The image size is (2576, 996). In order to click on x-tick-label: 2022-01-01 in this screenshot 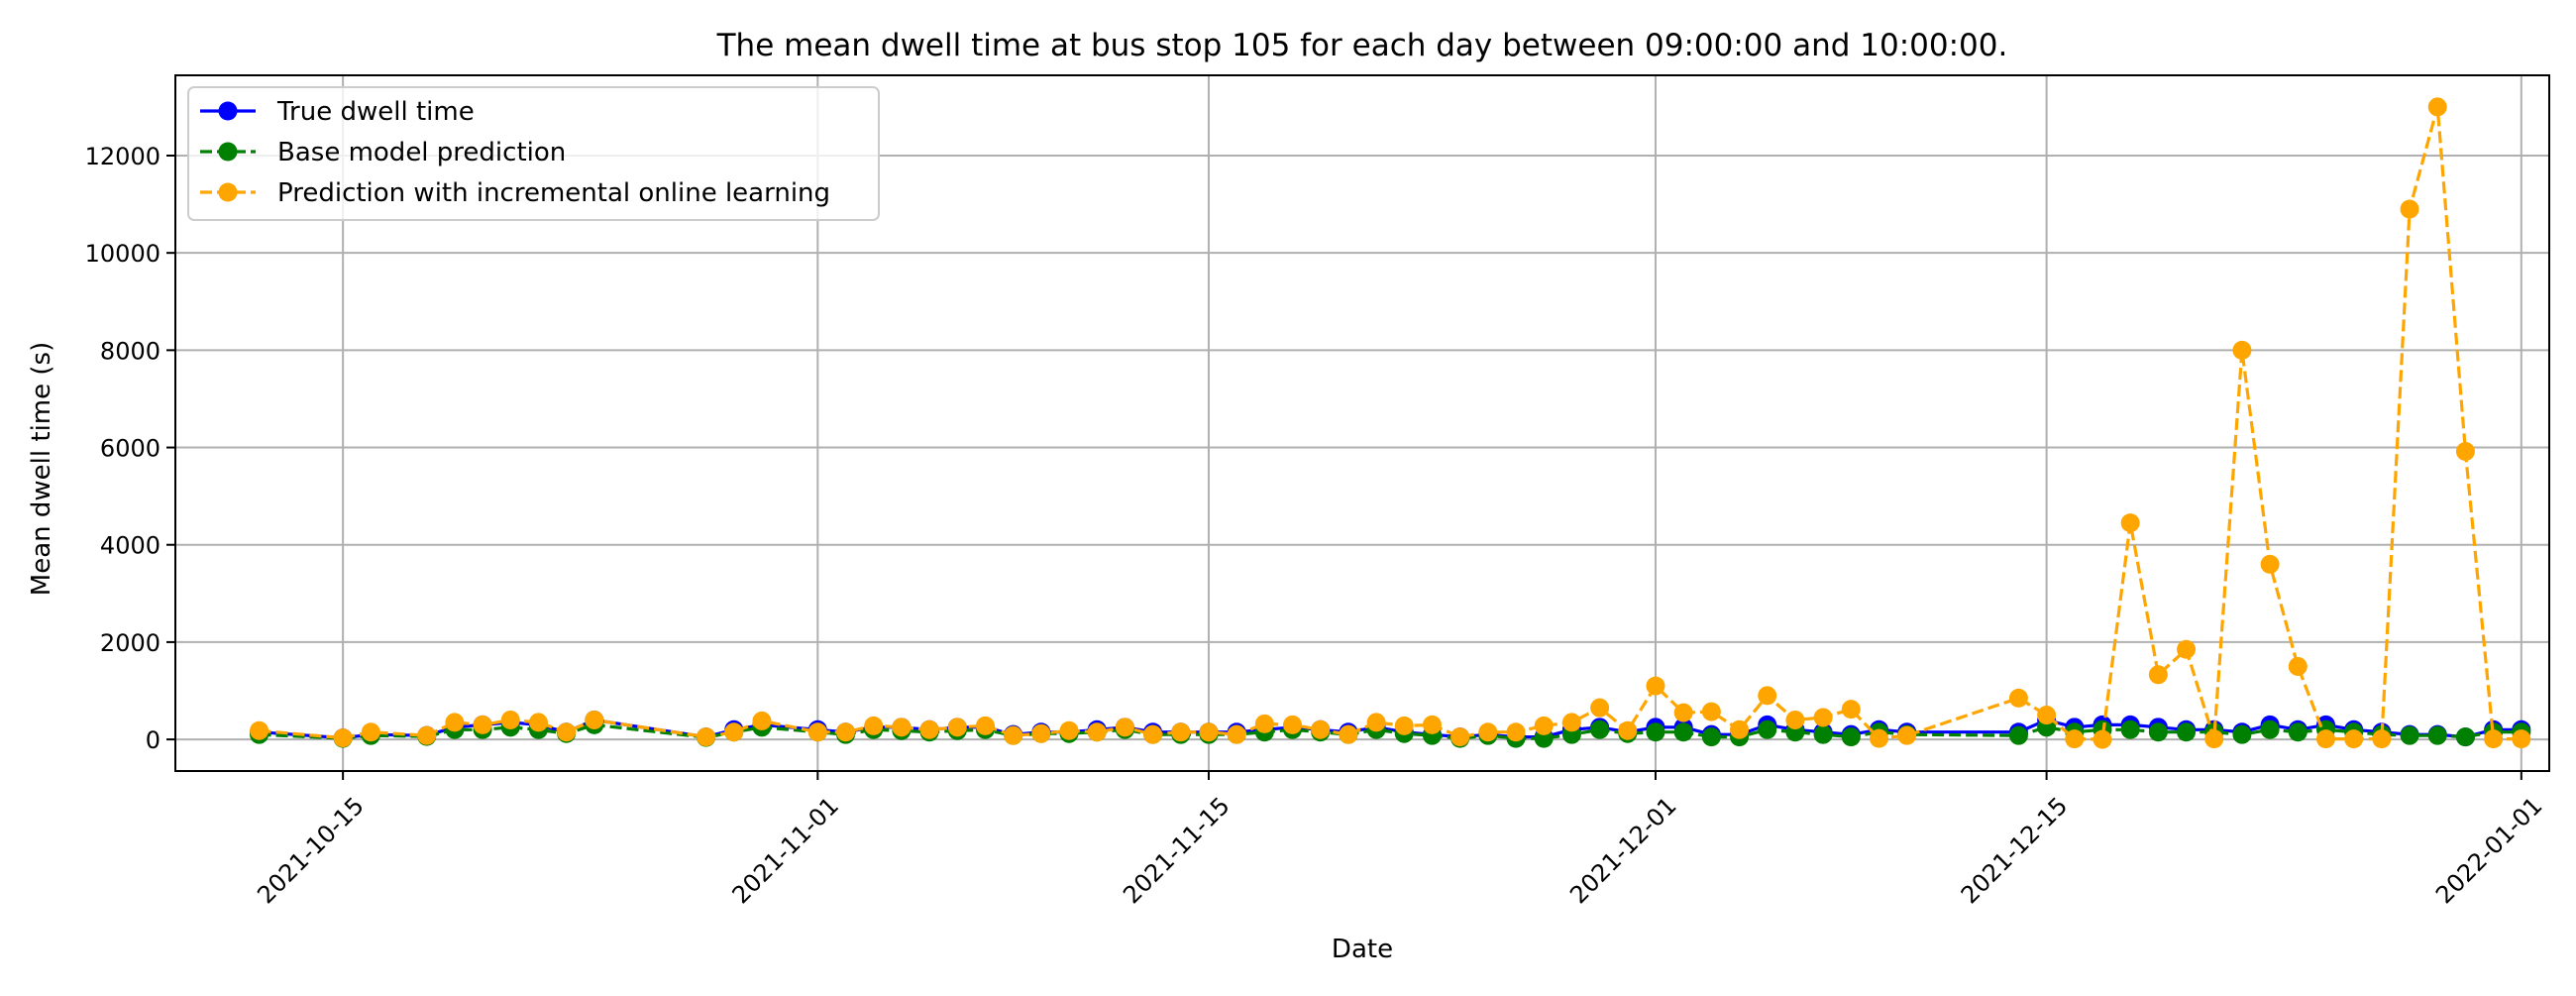, I will do `click(2489, 850)`.